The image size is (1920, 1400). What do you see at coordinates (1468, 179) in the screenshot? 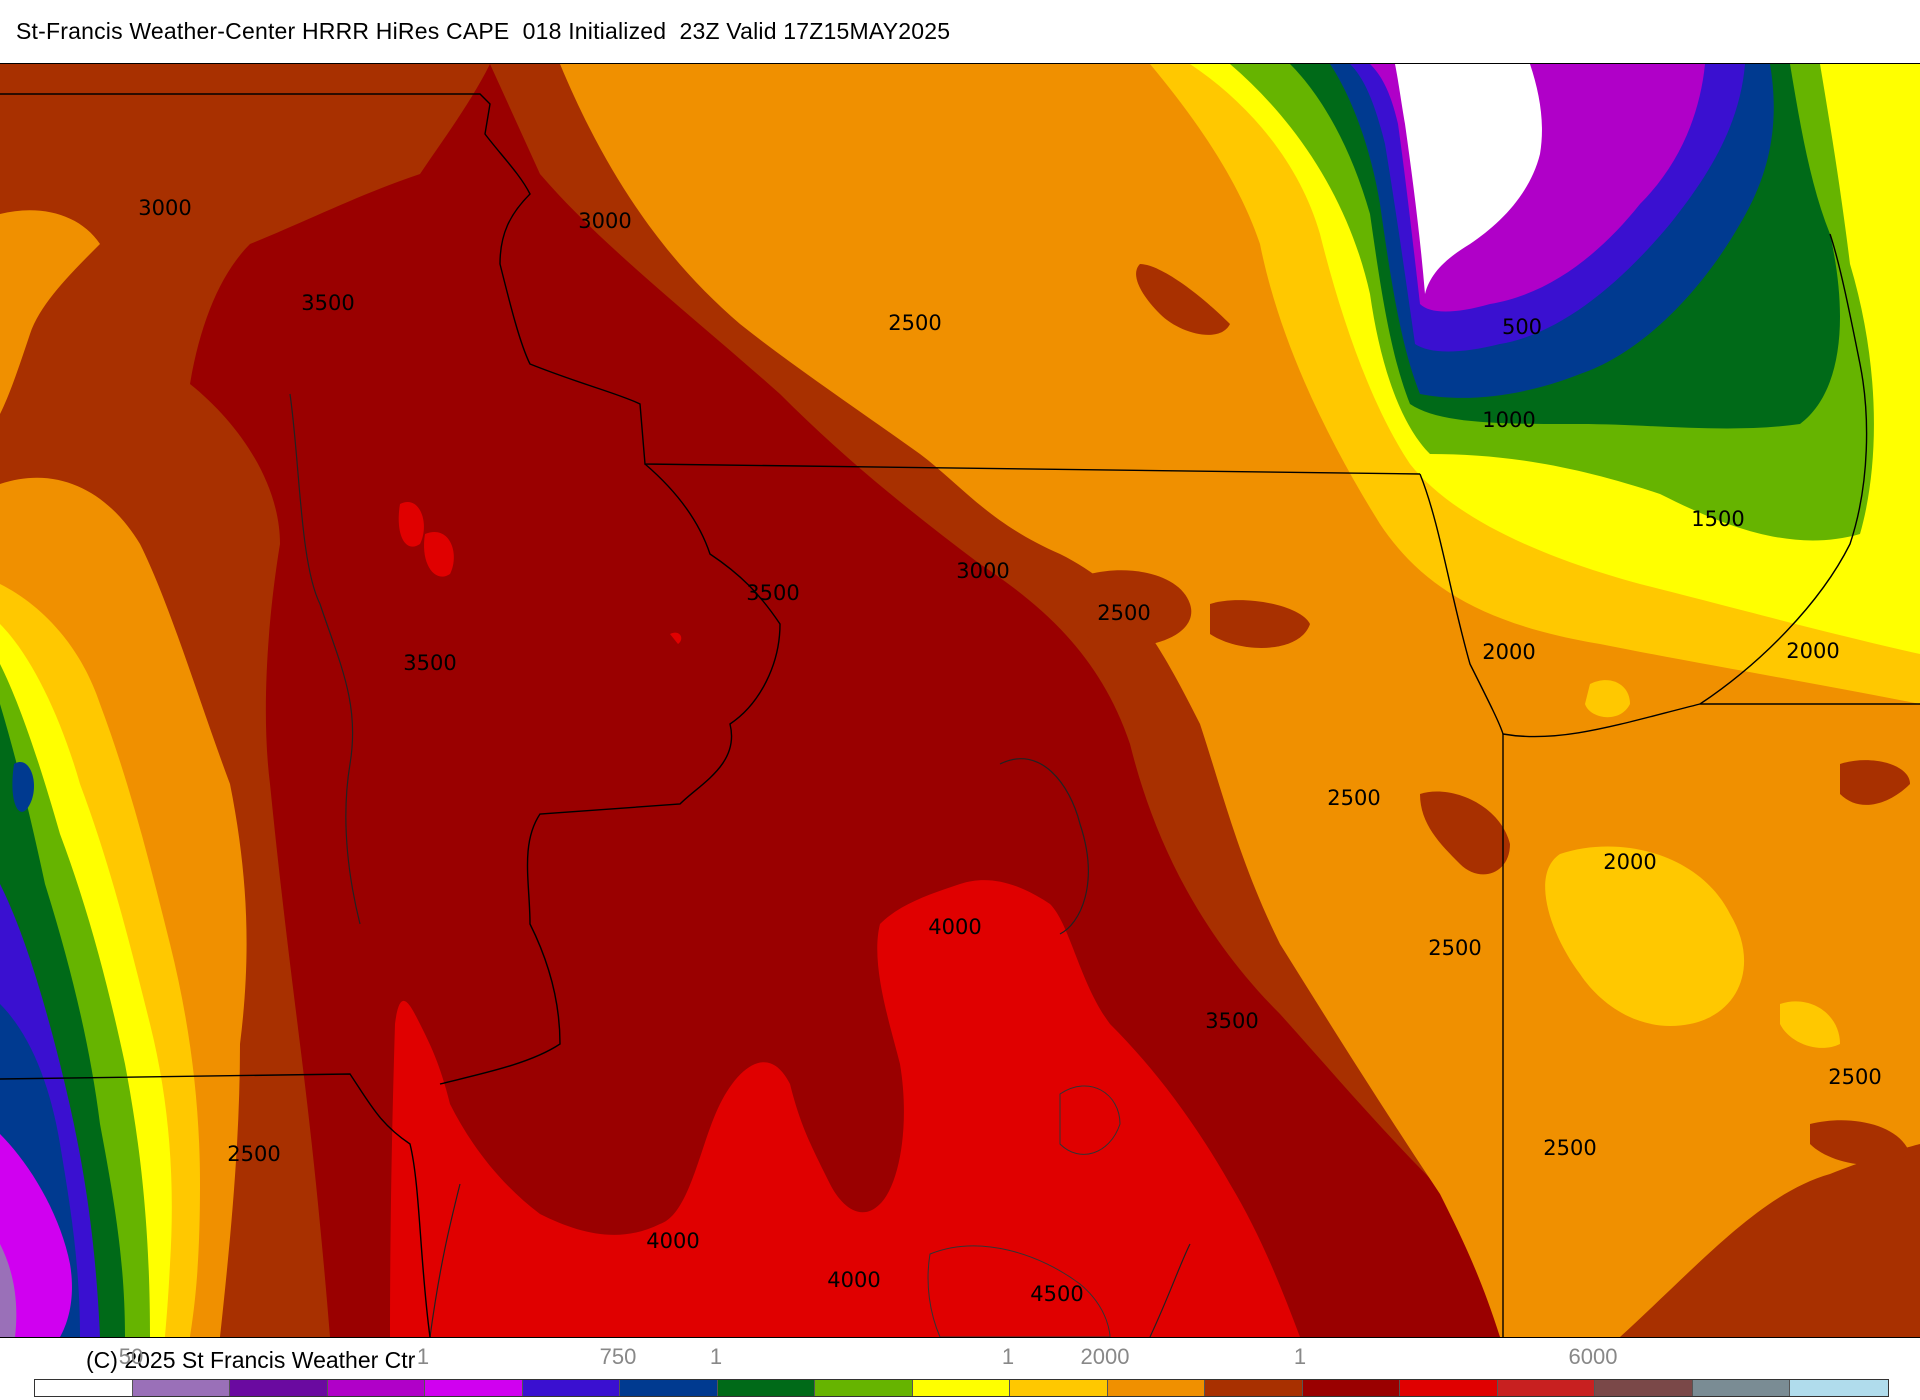
I see `cape-0-region-ne` at bounding box center [1468, 179].